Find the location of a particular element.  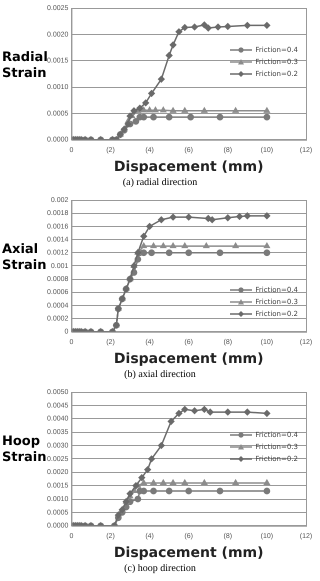

y-axis-title: Axial Strain is located at coordinates (24, 258).